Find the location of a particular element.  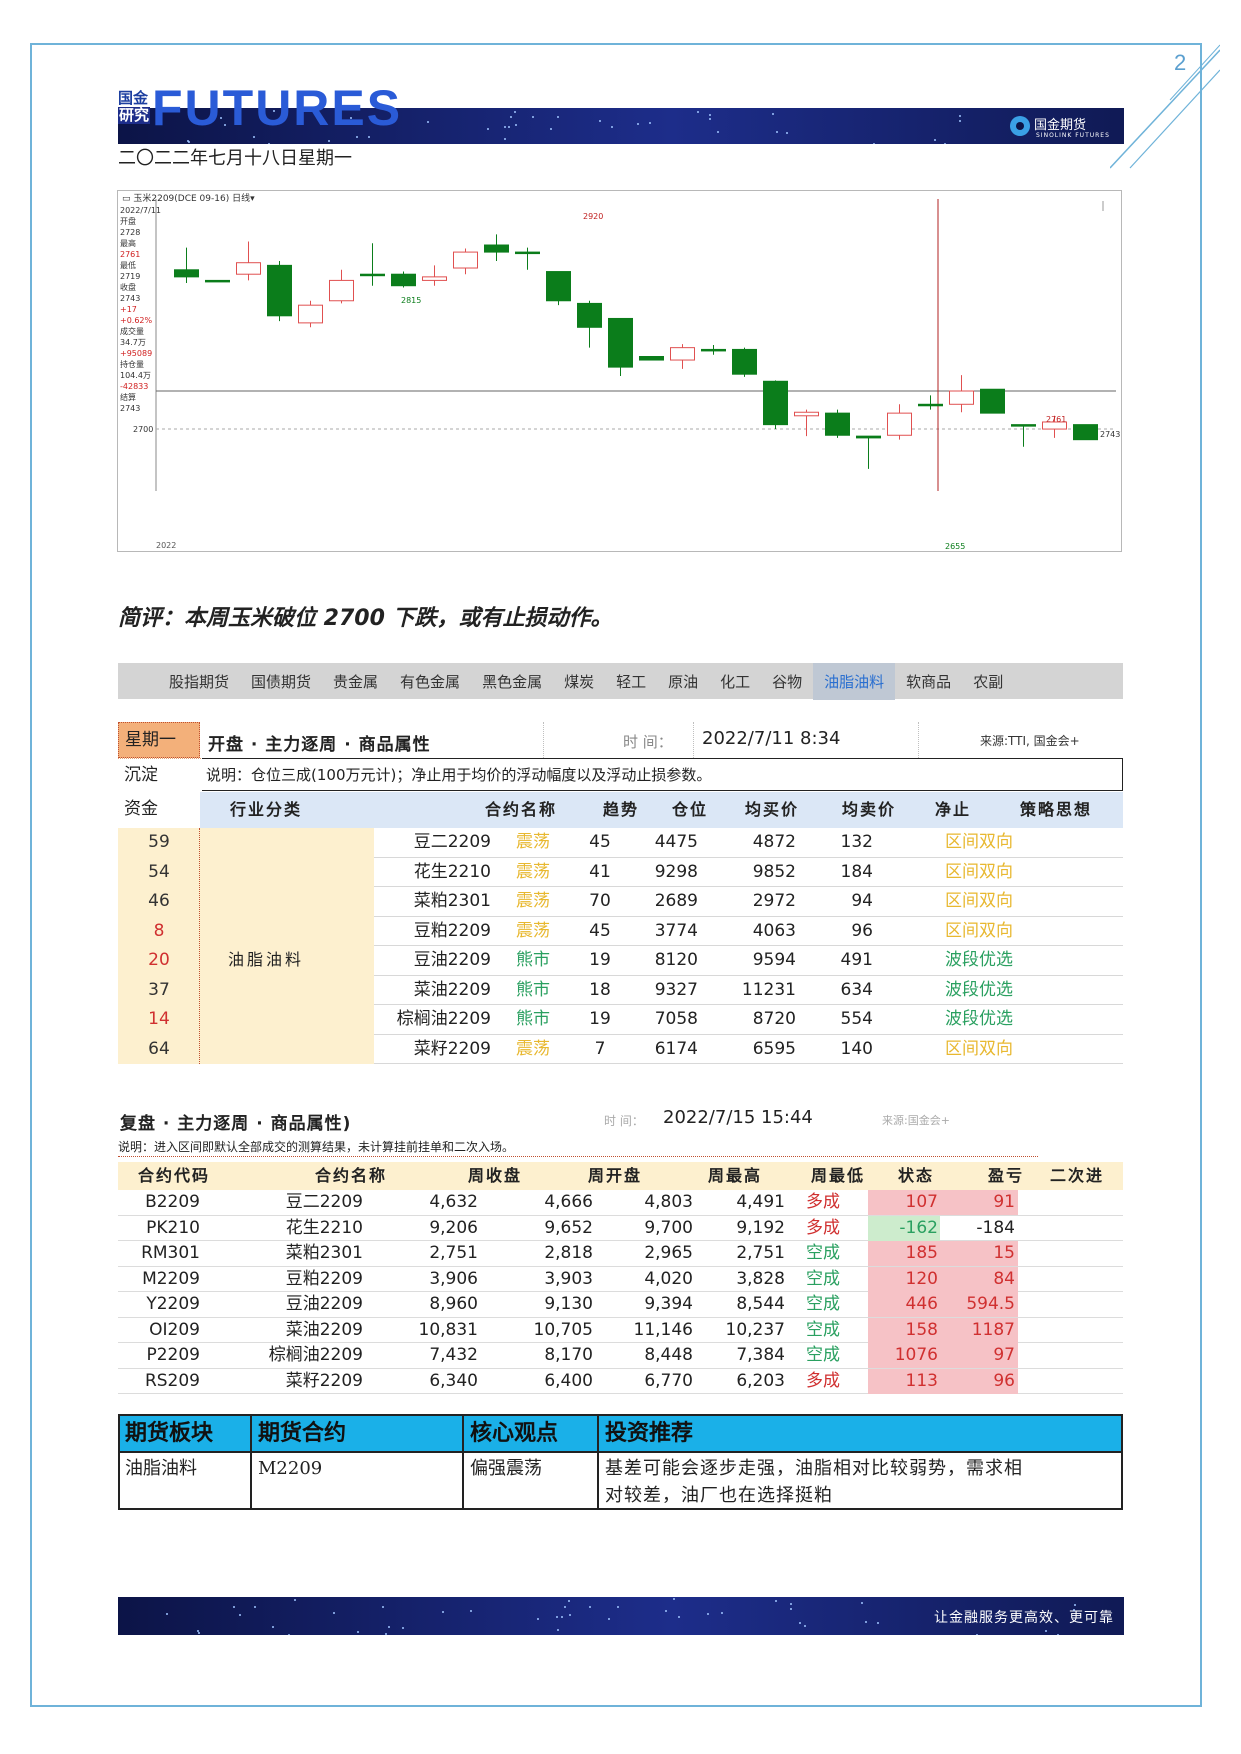

hdr-view: 核心观点 is located at coordinates (514, 1433).